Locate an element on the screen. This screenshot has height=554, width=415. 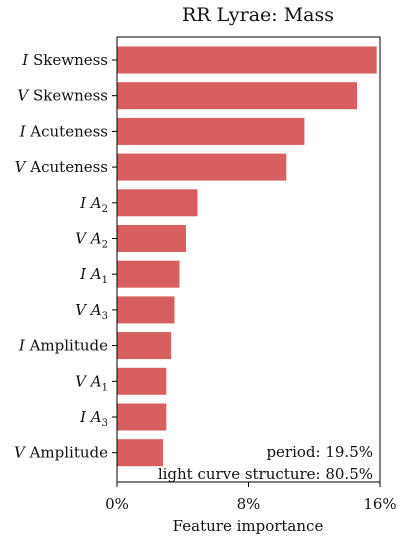
chart-title: RR Lyrae: Mass is located at coordinates (258, 15).